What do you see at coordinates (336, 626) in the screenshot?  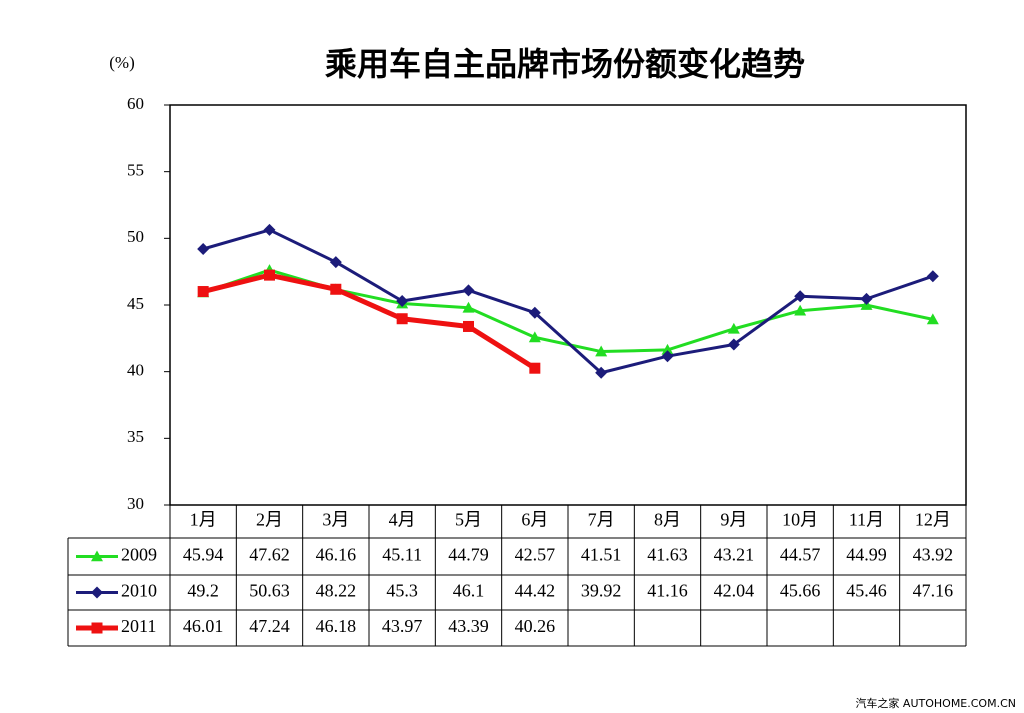 I see `table-value: 46.18` at bounding box center [336, 626].